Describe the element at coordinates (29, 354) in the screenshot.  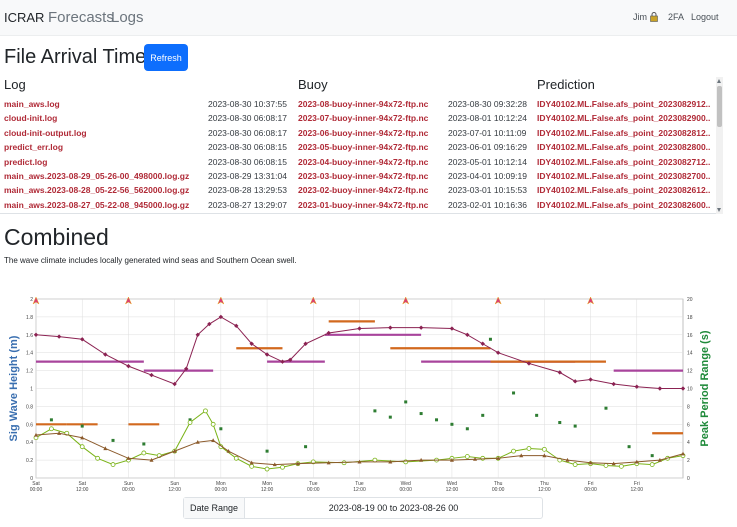
I see `y-tick-label: 1.4` at that location.